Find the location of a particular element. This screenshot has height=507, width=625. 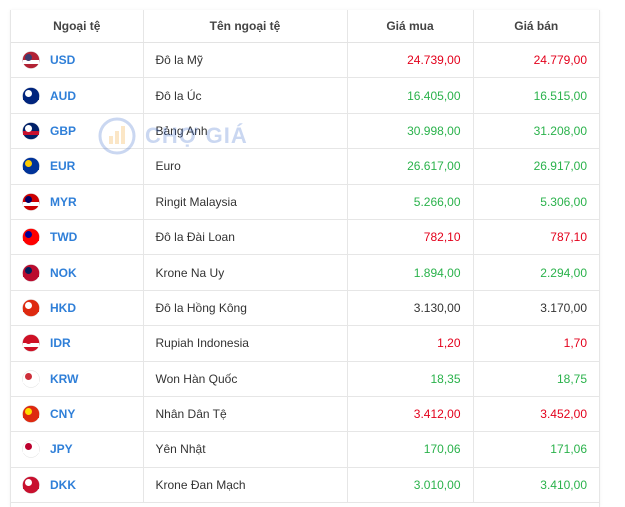

buy-price: 170,06 is located at coordinates (410, 449).